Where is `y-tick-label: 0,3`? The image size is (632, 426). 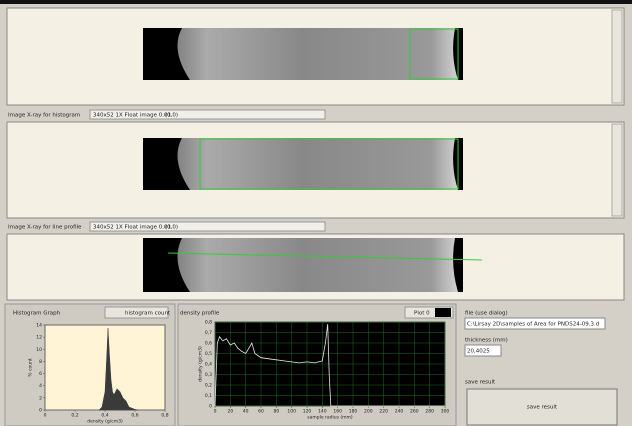
y-tick-label: 0,3 is located at coordinates (208, 375).